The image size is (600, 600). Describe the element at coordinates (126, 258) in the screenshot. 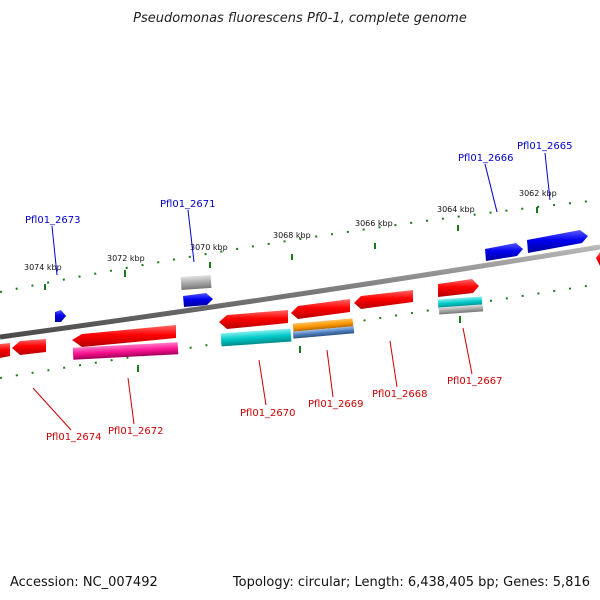

I see `tick-label: 3072 kbp` at that location.